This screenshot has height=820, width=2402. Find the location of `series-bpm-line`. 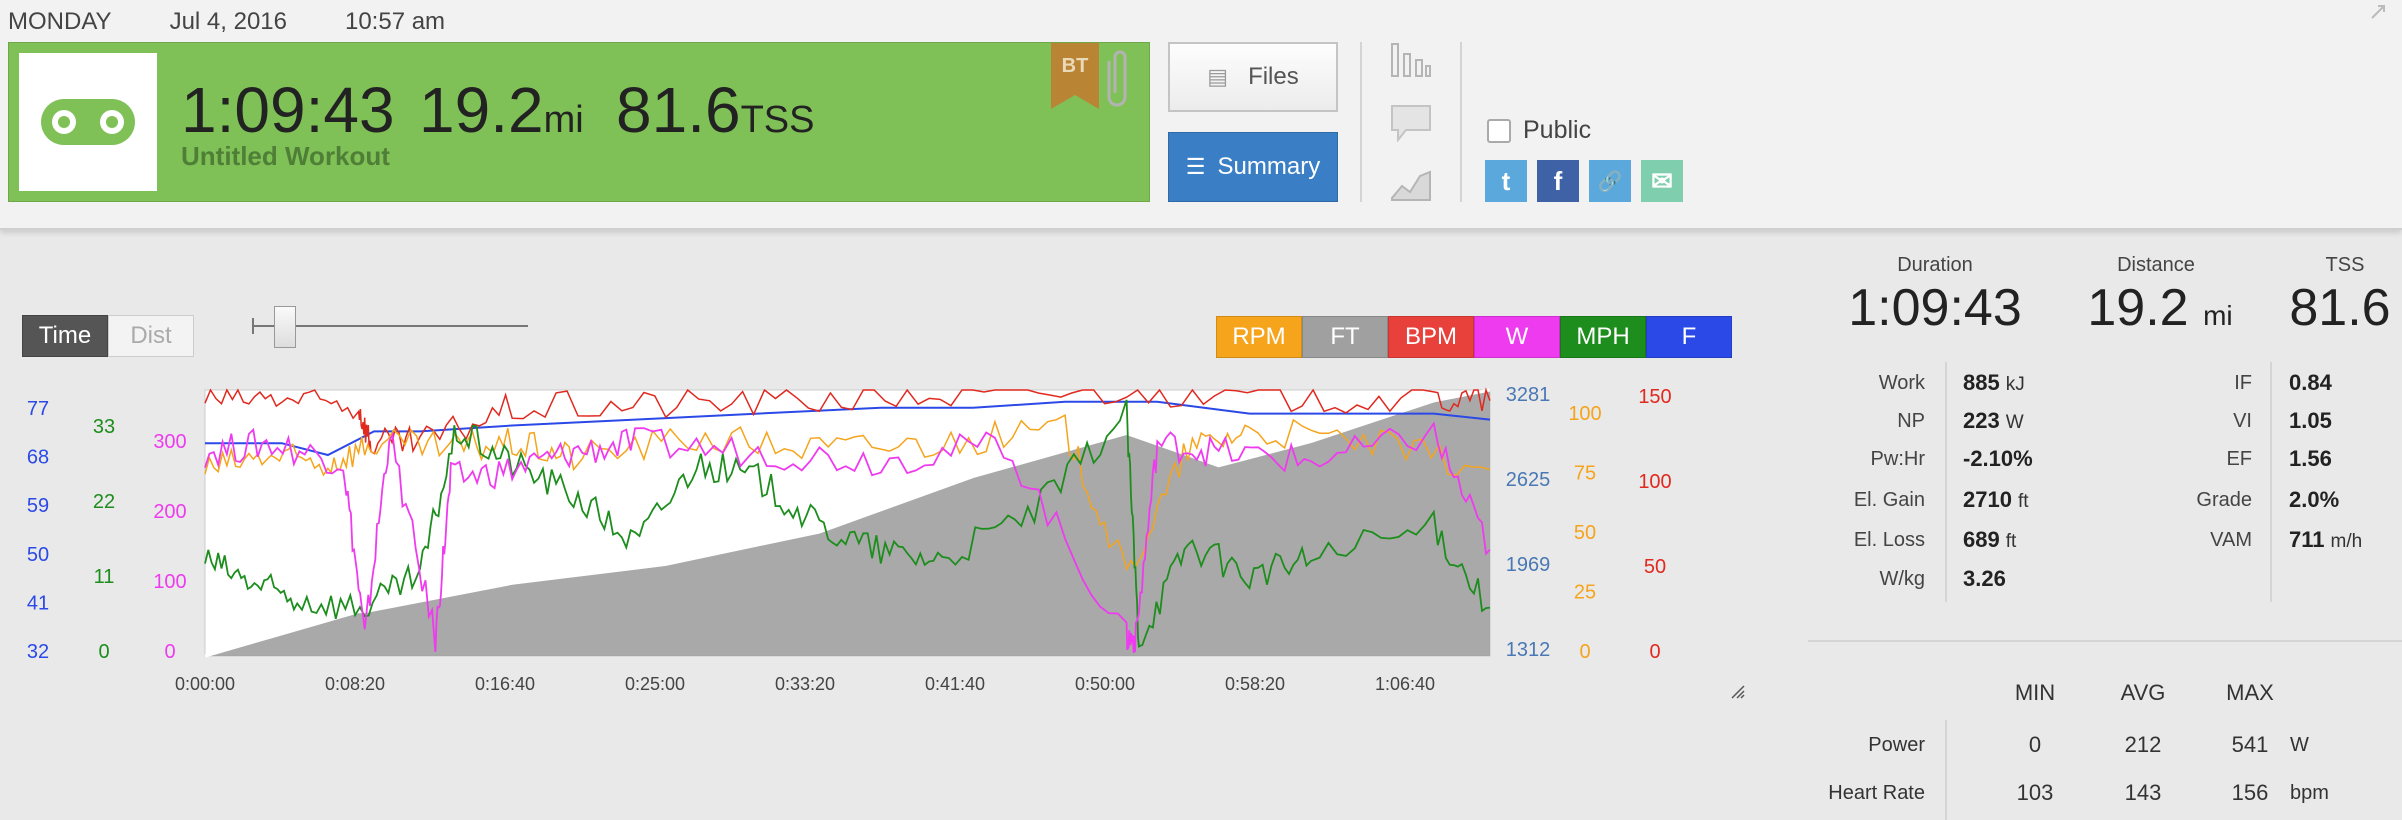

series-bpm-line is located at coordinates (847, 421).